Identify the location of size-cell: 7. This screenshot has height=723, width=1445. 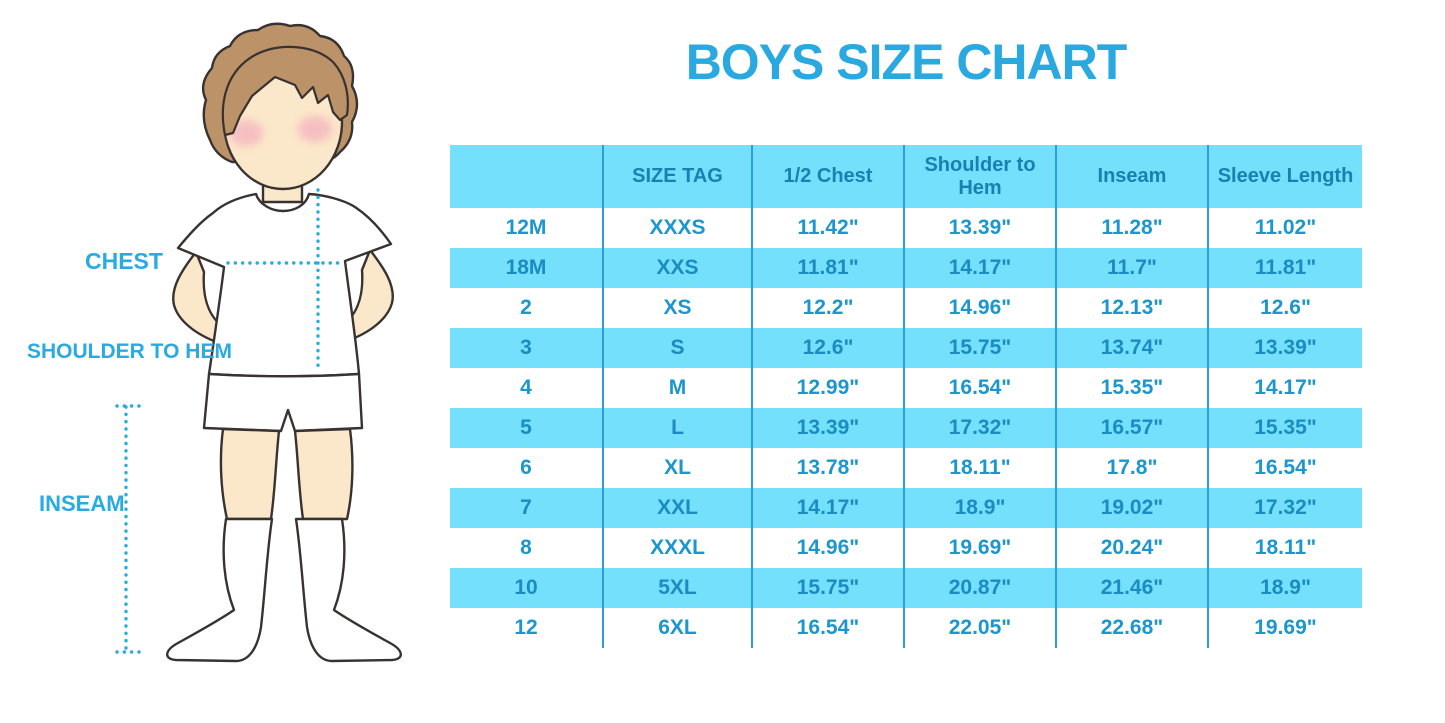
(526, 507).